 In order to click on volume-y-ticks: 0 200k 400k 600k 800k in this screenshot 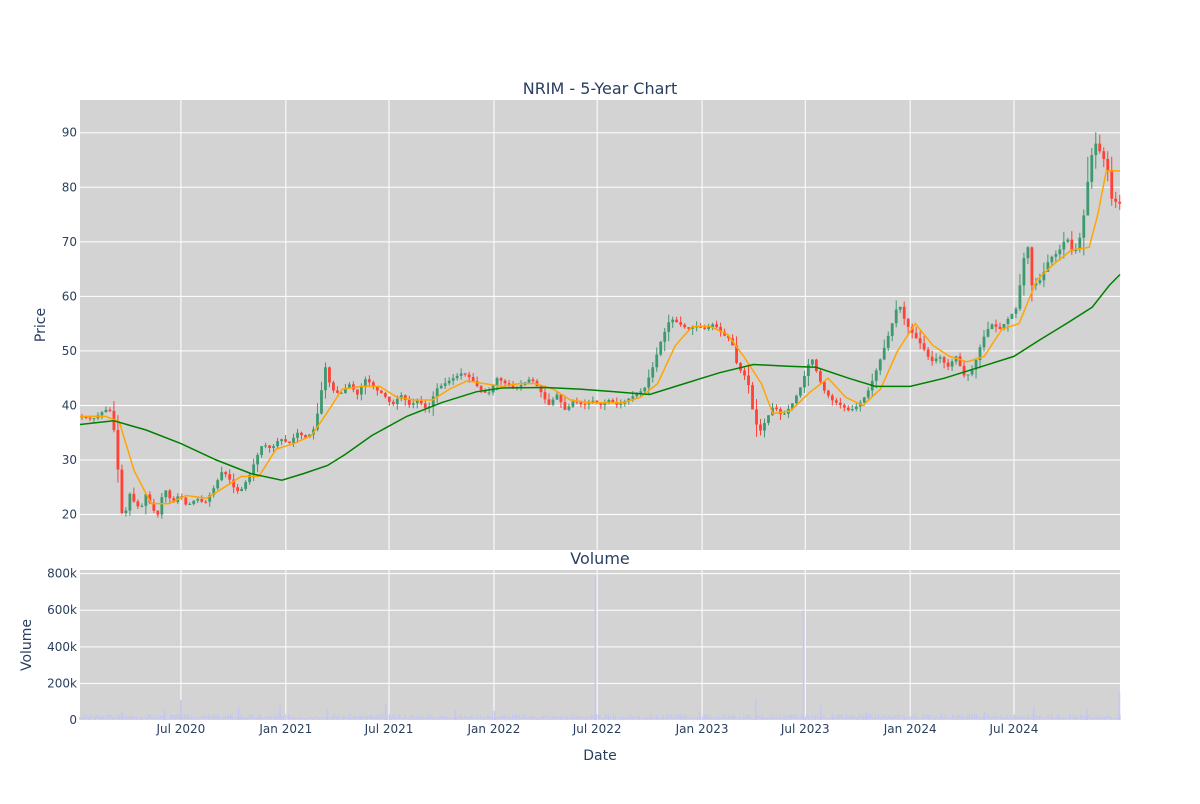, I will do `click(62, 647)`.